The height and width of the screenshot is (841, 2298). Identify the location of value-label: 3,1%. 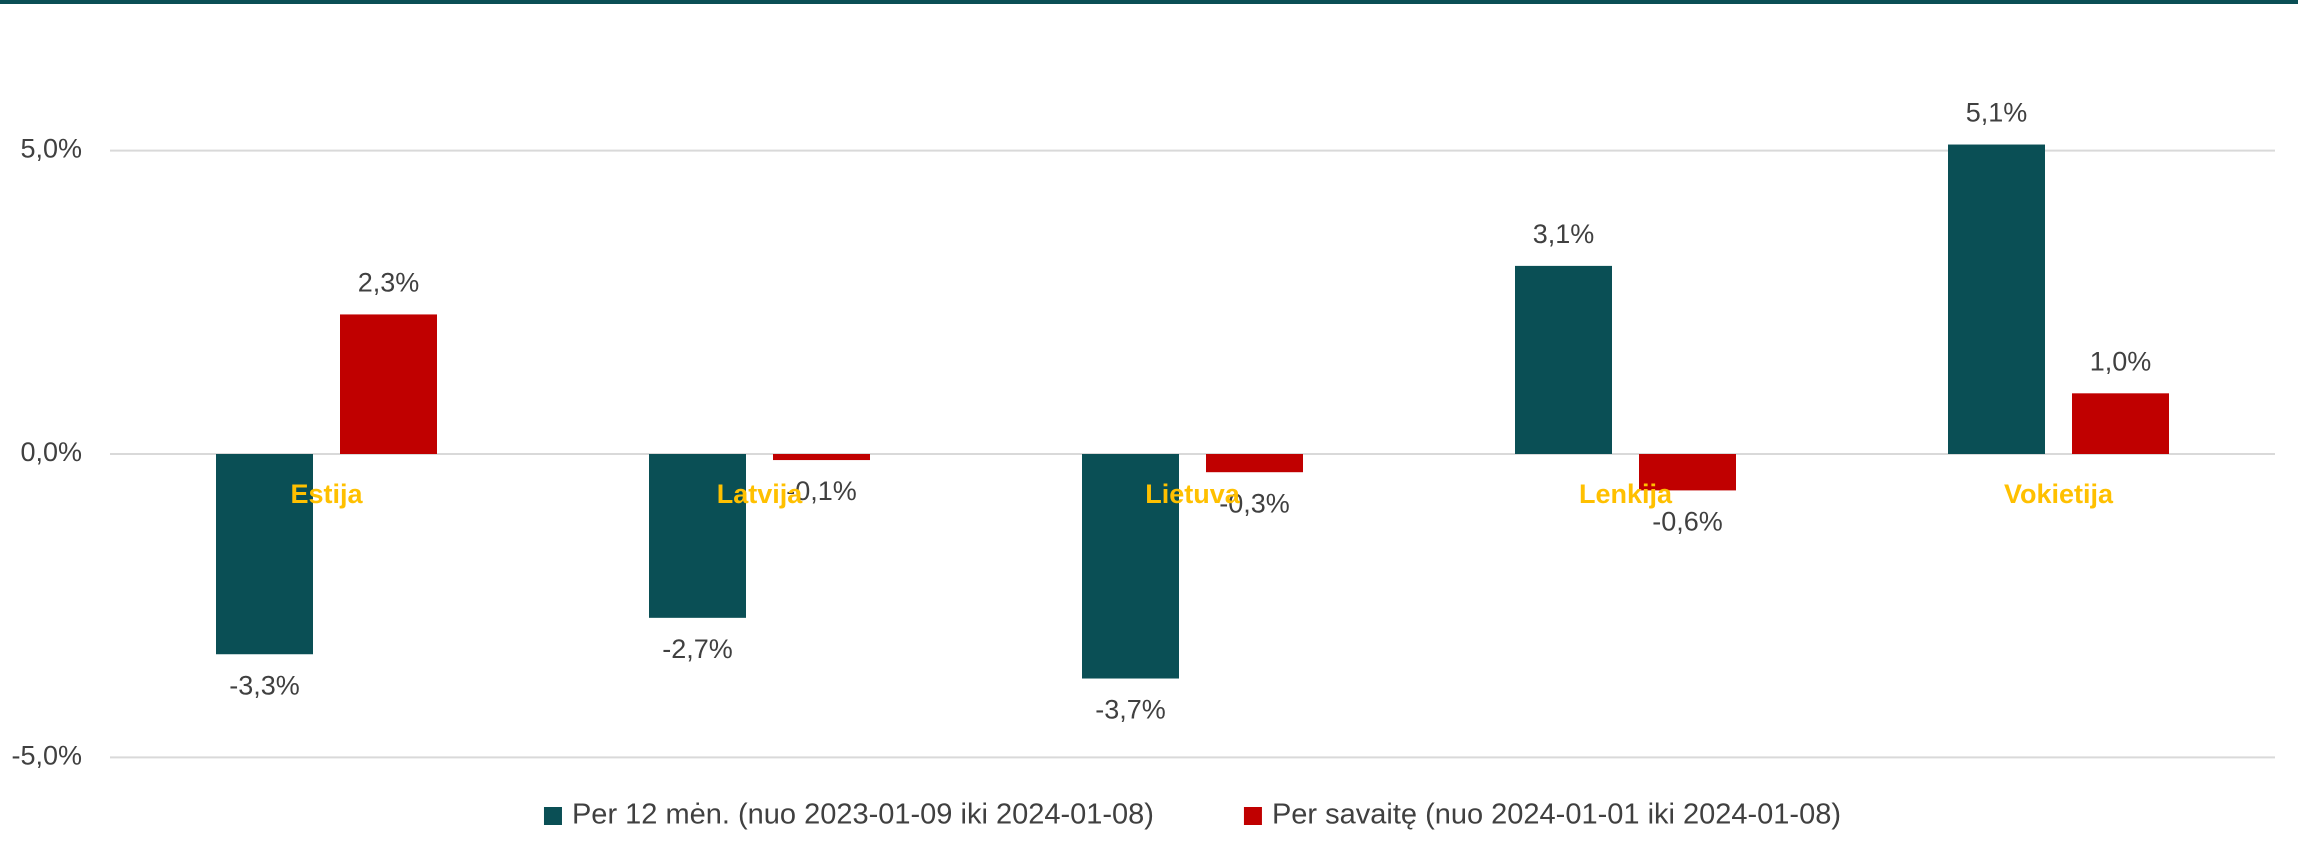
(1564, 234).